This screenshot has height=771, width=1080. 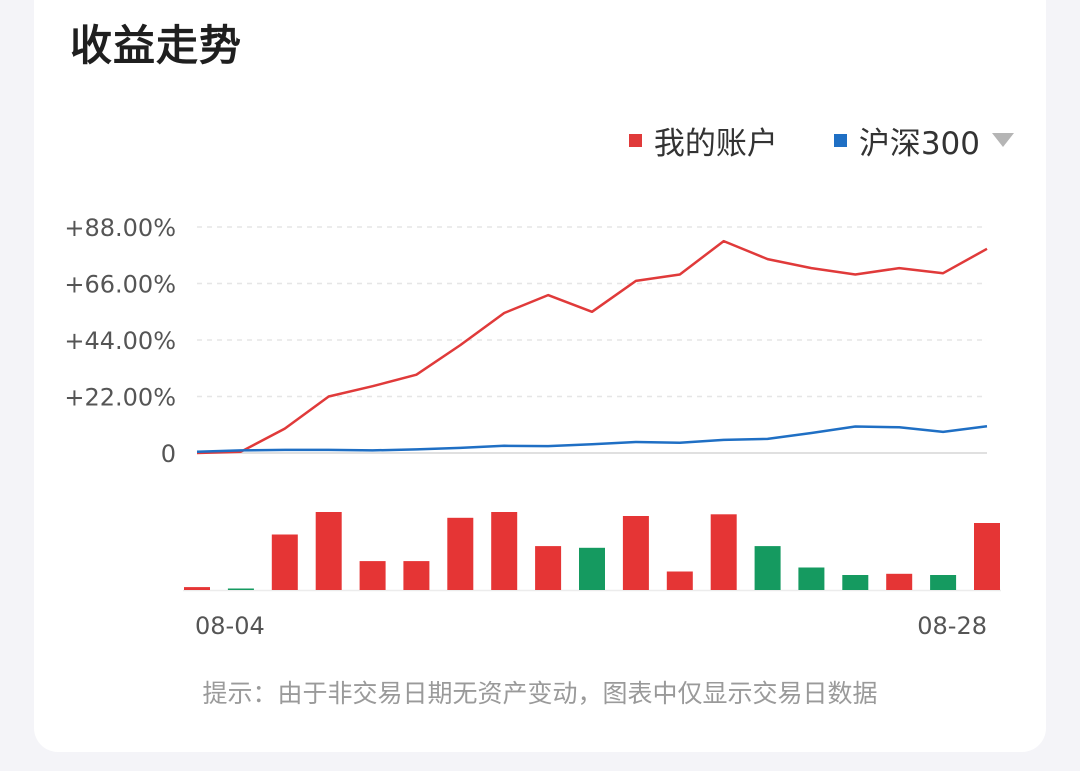 I want to click on y-tick-label: +88.00%, so click(x=120, y=228).